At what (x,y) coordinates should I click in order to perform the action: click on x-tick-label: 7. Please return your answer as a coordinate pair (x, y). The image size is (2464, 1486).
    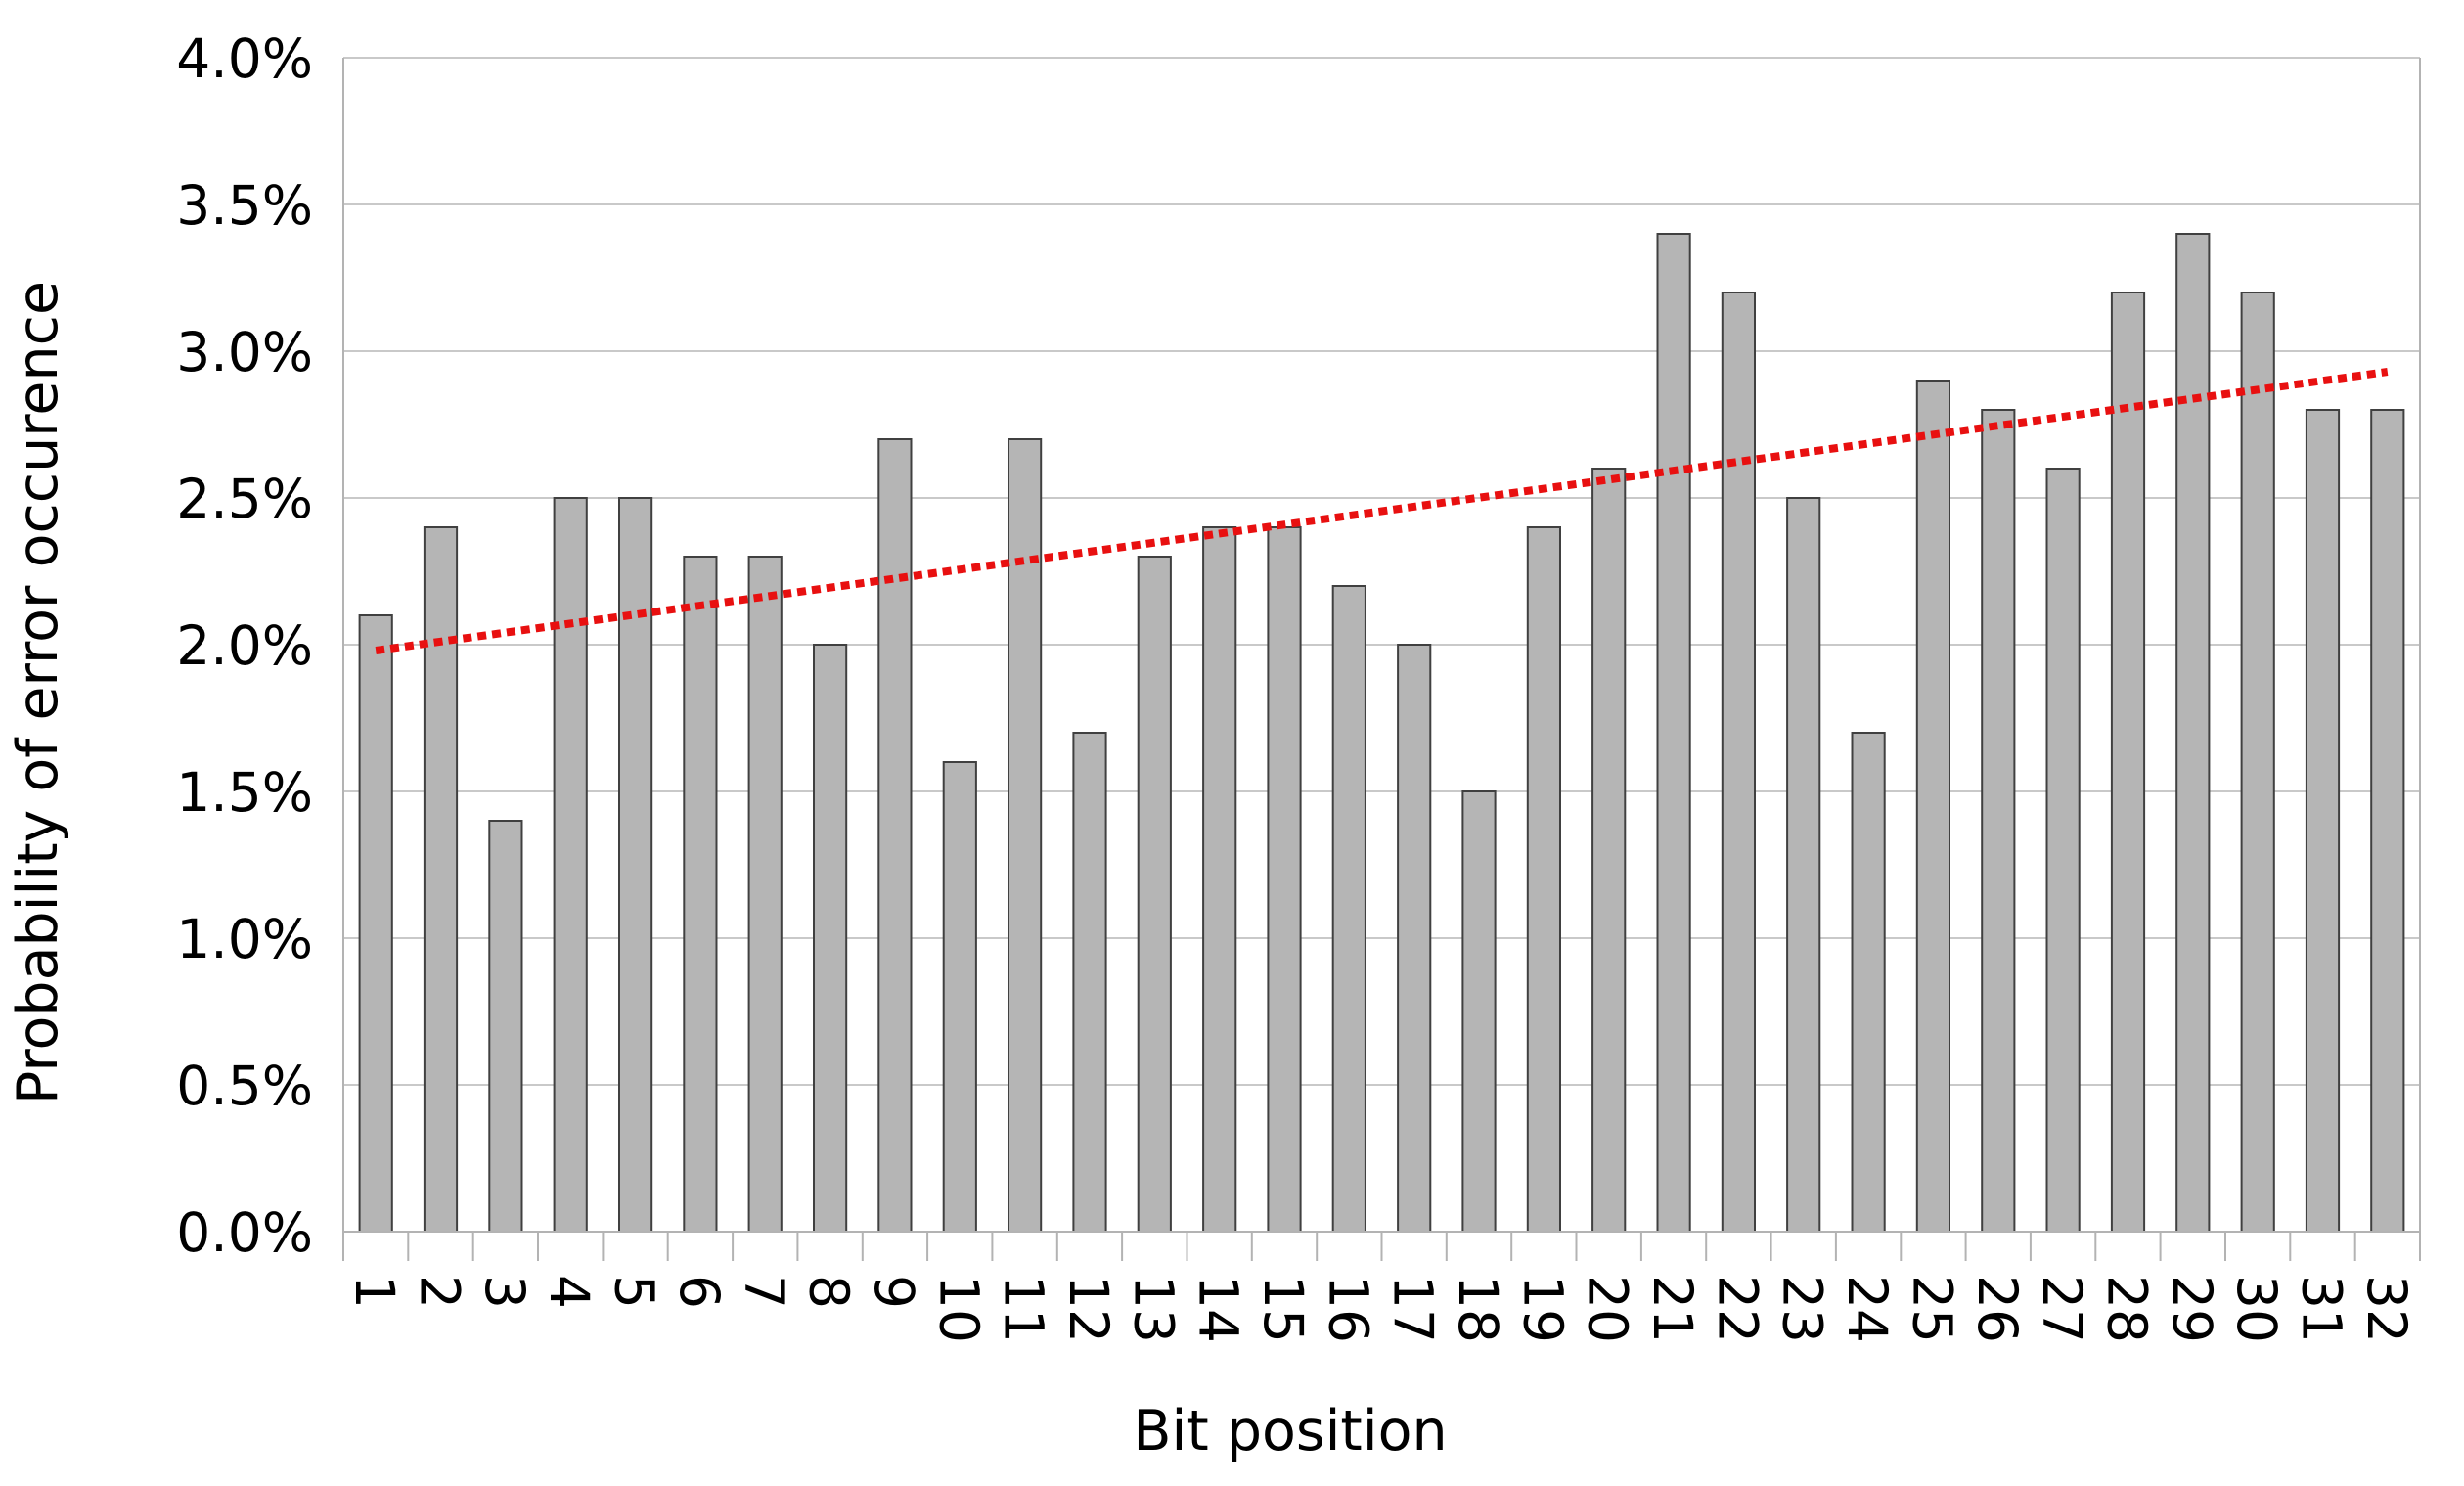
    Looking at the image, I should click on (764, 1292).